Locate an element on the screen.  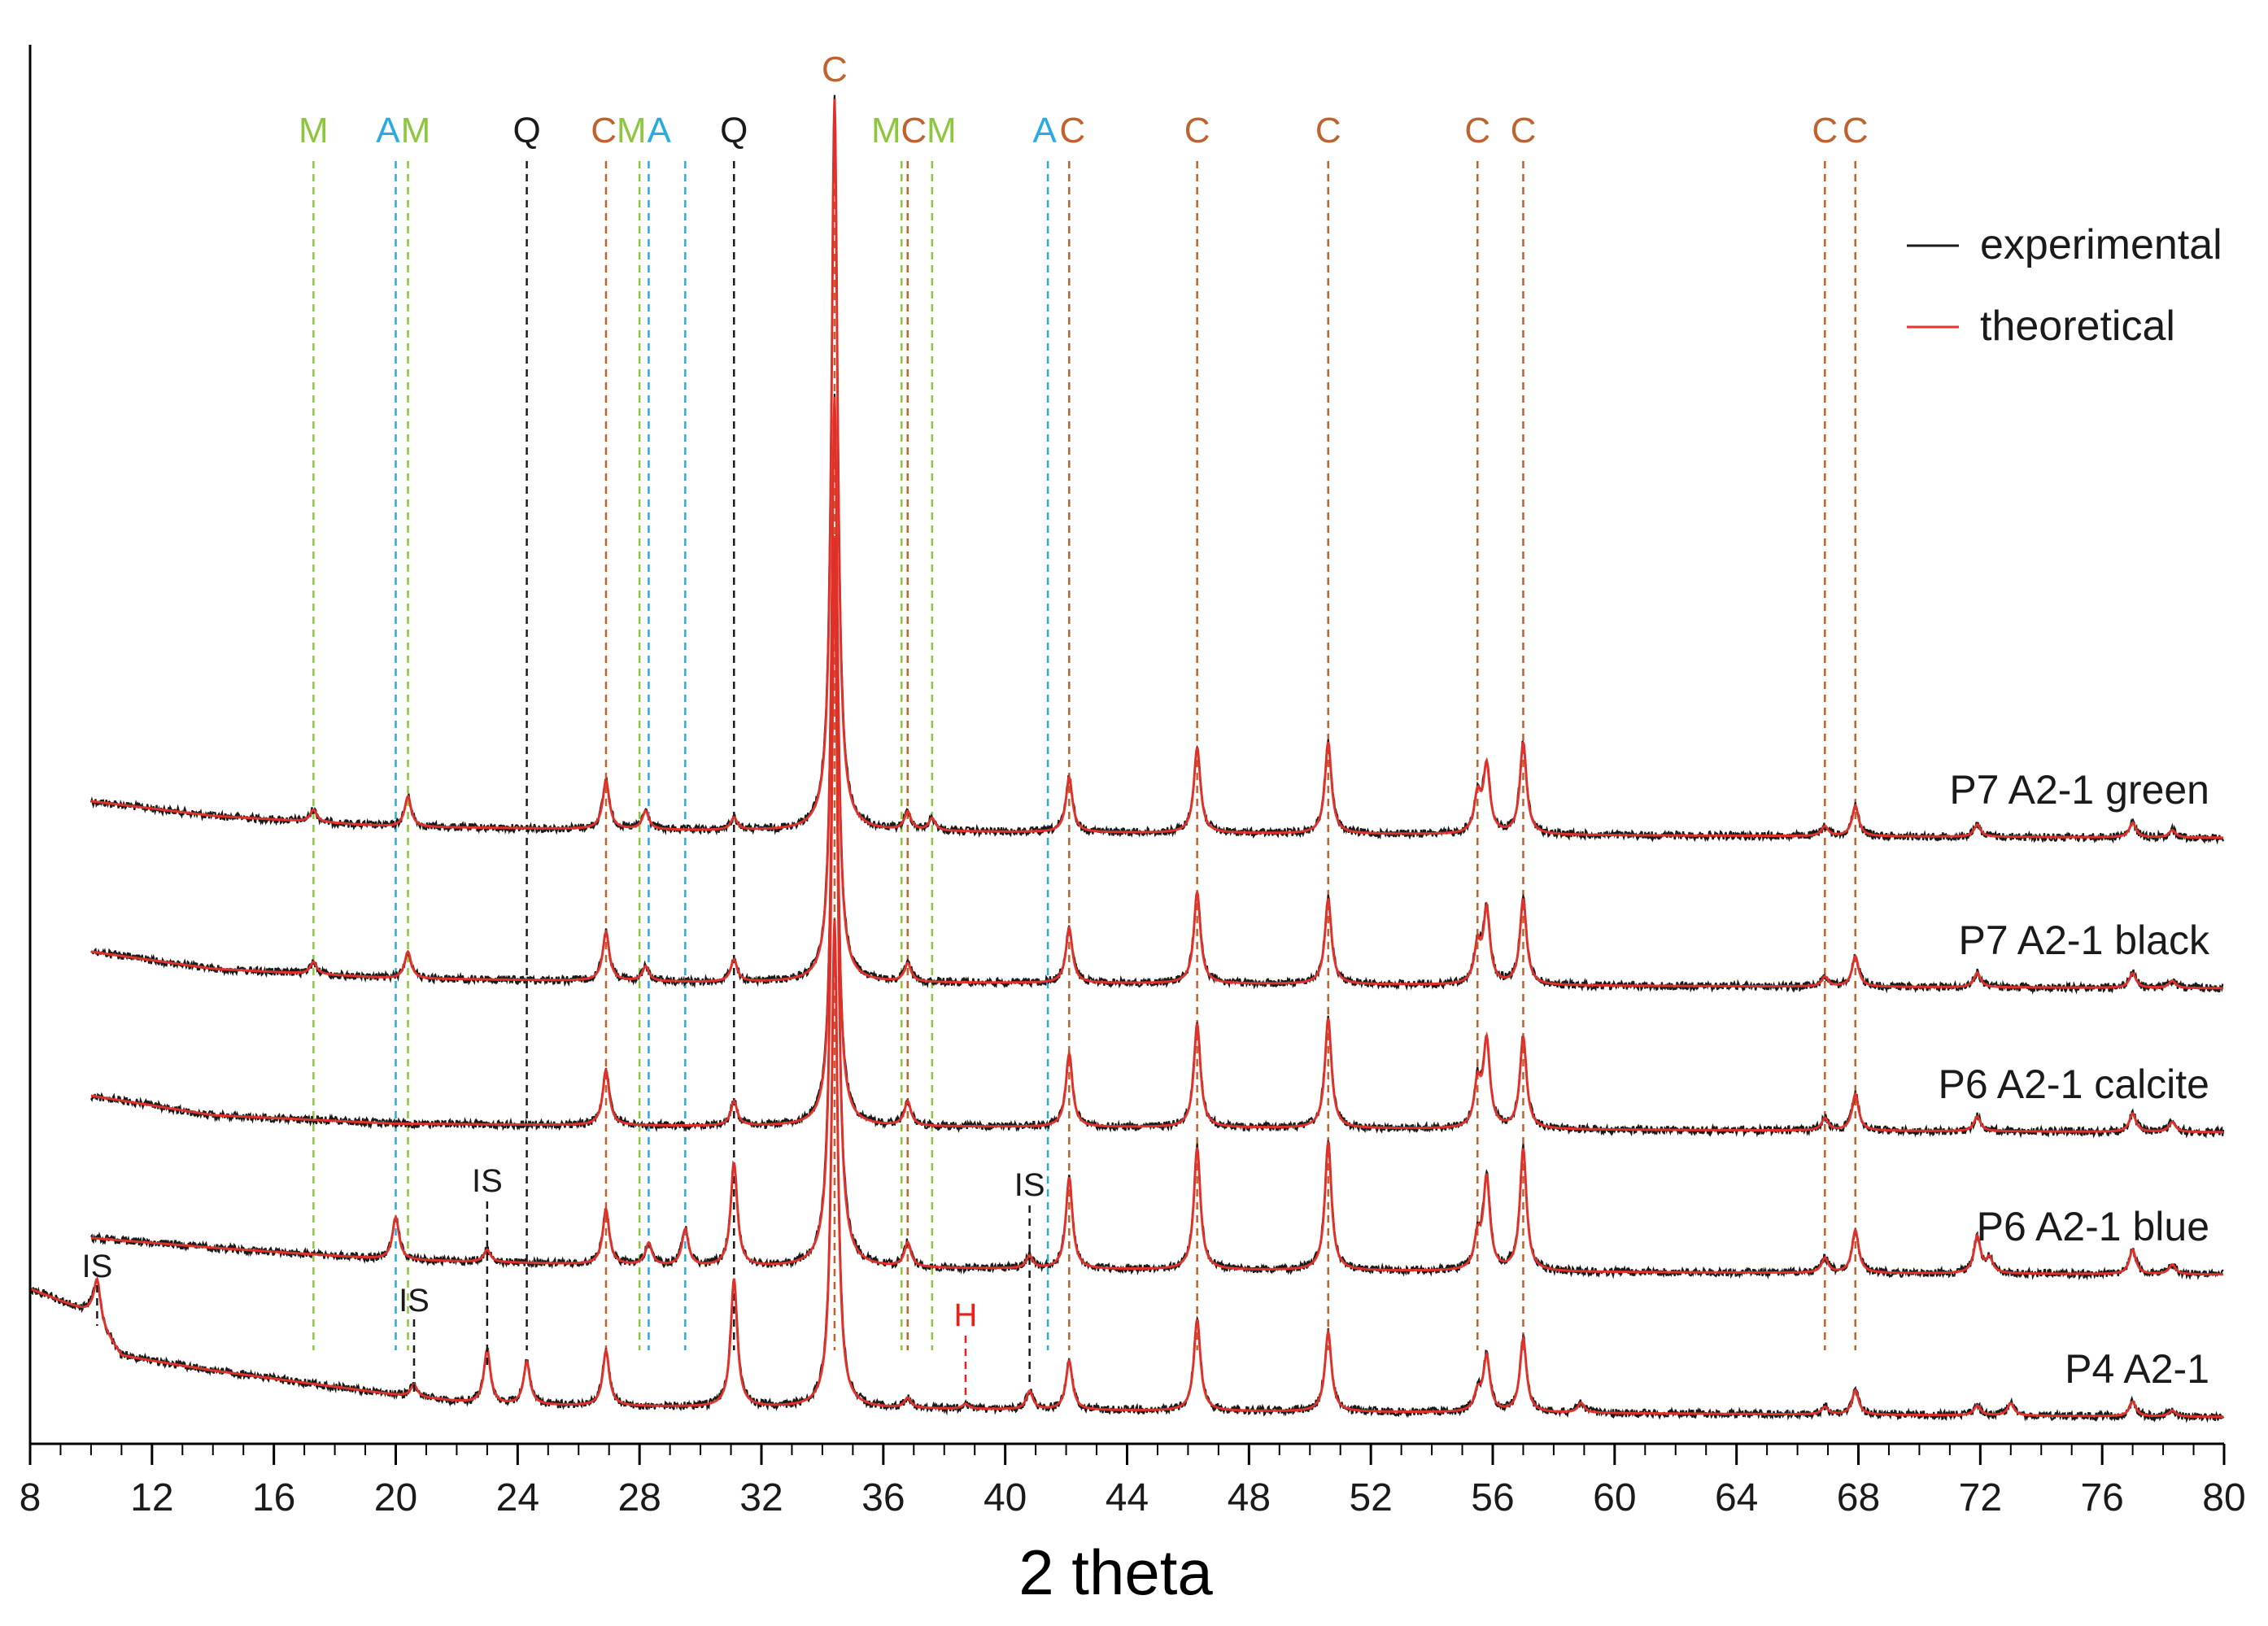
peak-annotation-layer: IS IS IS IS H is located at coordinates (563, 1282).